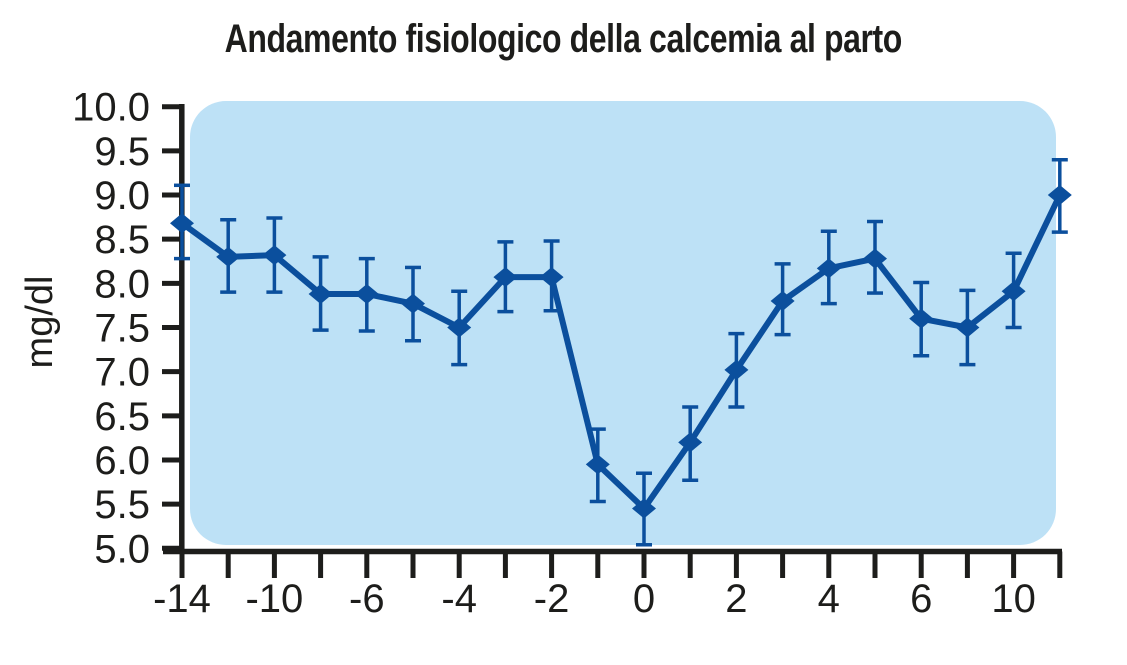 This screenshot has width=1127, height=665. What do you see at coordinates (122, 505) in the screenshot?
I see `y-tick-label: 5.5` at bounding box center [122, 505].